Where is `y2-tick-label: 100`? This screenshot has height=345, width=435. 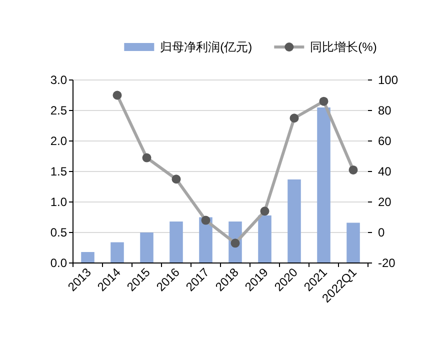 y2-tick-label: 100 is located at coordinates (388, 80).